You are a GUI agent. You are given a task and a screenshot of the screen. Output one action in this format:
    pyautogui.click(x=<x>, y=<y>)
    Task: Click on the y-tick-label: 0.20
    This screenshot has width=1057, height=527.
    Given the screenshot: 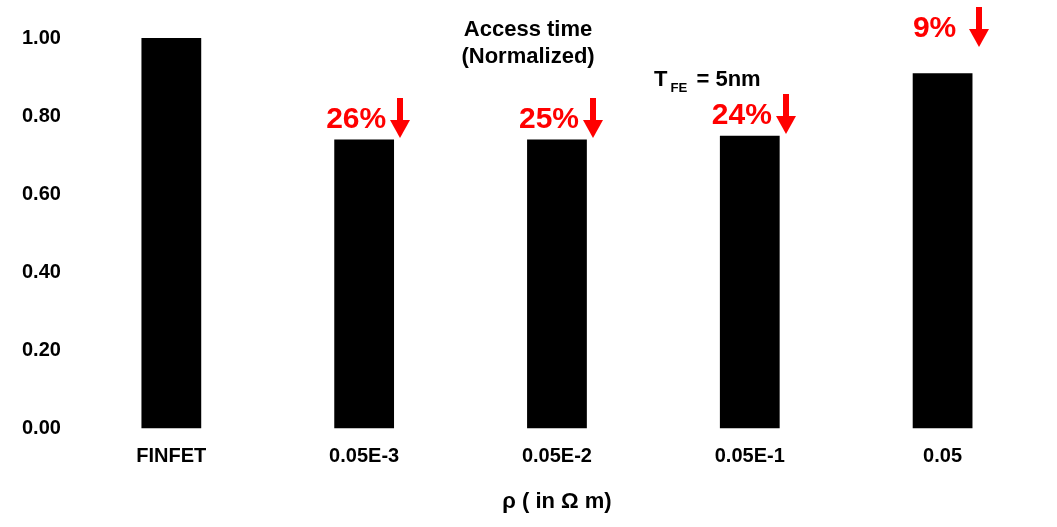 What is the action you would take?
    pyautogui.click(x=41, y=349)
    